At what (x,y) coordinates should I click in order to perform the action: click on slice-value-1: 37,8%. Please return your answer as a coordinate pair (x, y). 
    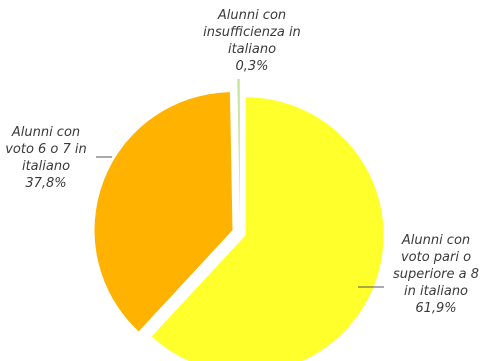
    Looking at the image, I should click on (45, 183).